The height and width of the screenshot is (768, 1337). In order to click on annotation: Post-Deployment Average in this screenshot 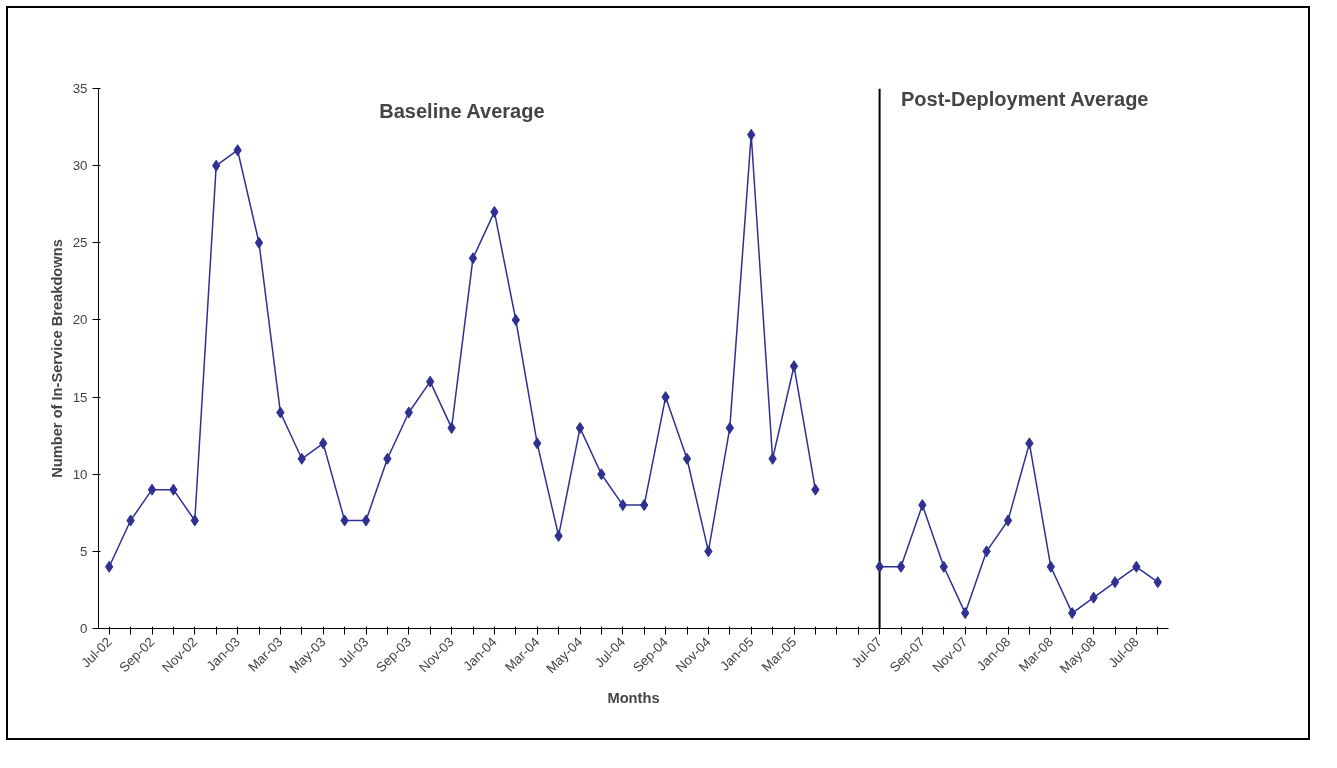, I will do `click(1025, 99)`.